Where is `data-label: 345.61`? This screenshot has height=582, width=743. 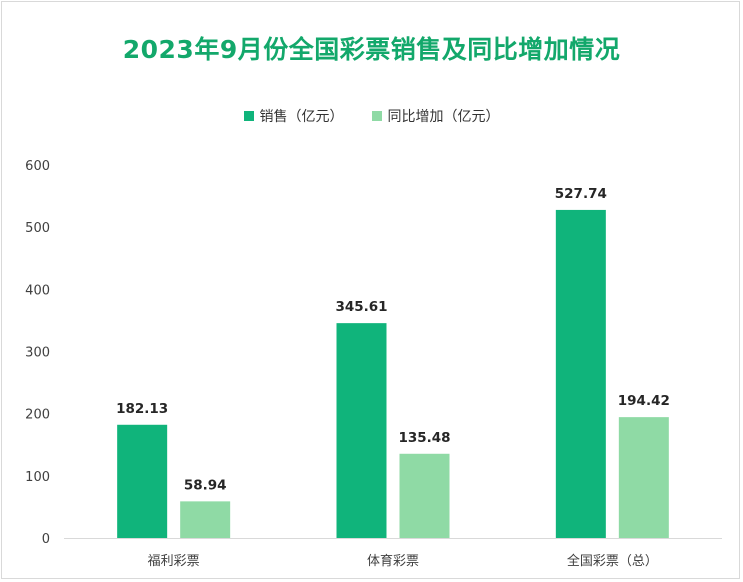 data-label: 345.61 is located at coordinates (361, 307).